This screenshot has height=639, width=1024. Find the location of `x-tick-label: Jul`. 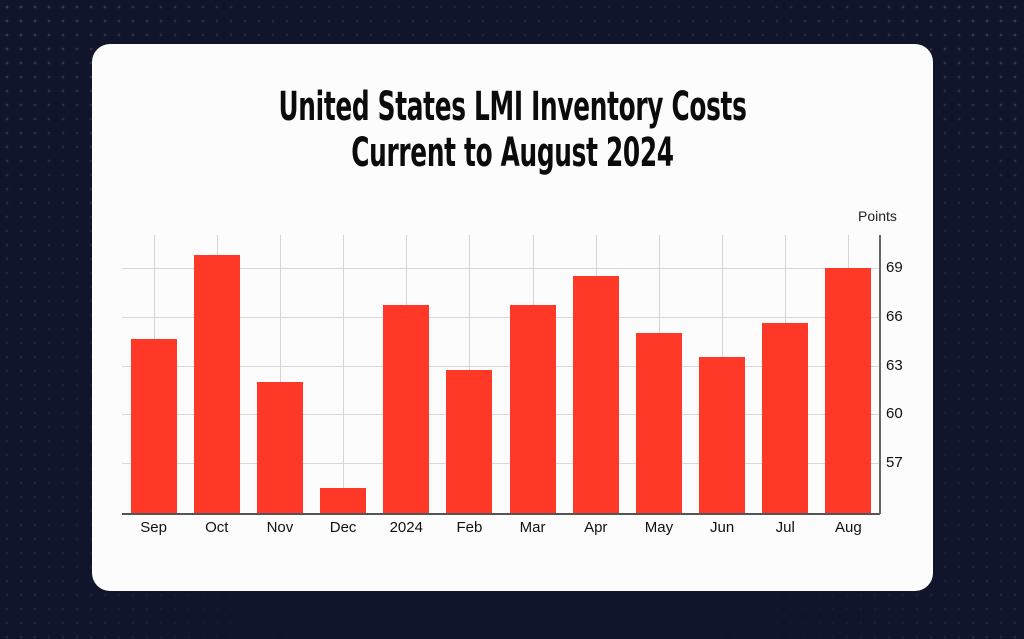

x-tick-label: Jul is located at coordinates (785, 527).